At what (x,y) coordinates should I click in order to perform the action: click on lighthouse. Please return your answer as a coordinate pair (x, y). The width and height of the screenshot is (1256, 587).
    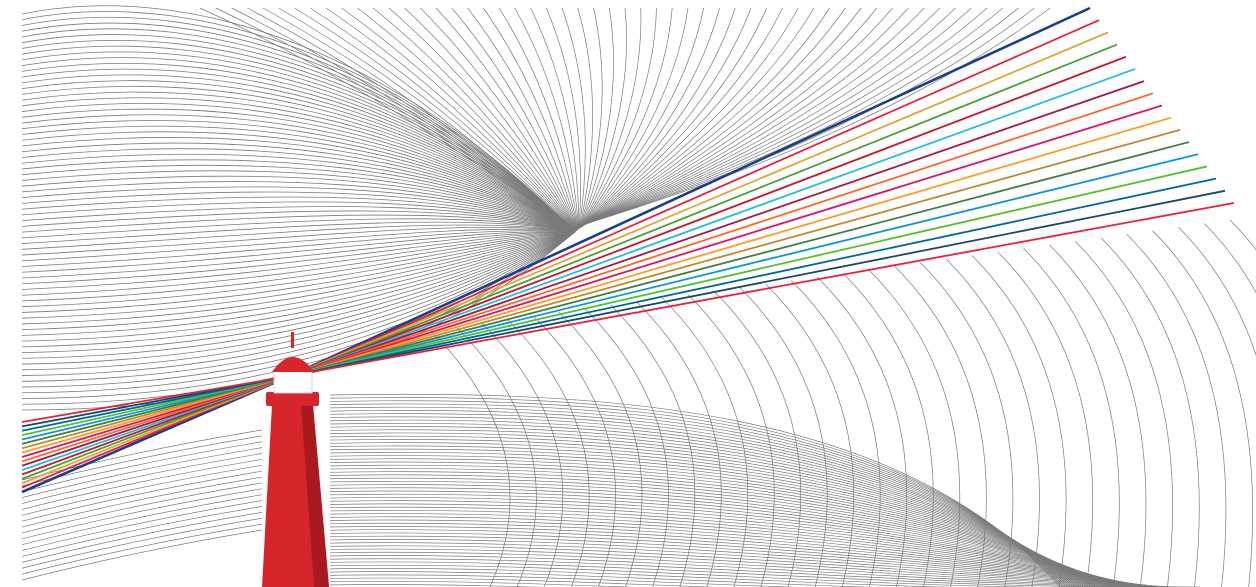
    Looking at the image, I should click on (295, 459).